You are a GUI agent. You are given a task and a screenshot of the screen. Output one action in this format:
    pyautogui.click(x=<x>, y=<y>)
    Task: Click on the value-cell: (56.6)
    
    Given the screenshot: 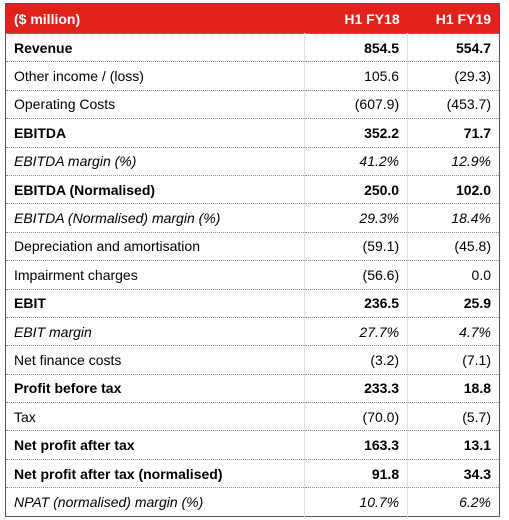 What is the action you would take?
    pyautogui.click(x=356, y=275)
    